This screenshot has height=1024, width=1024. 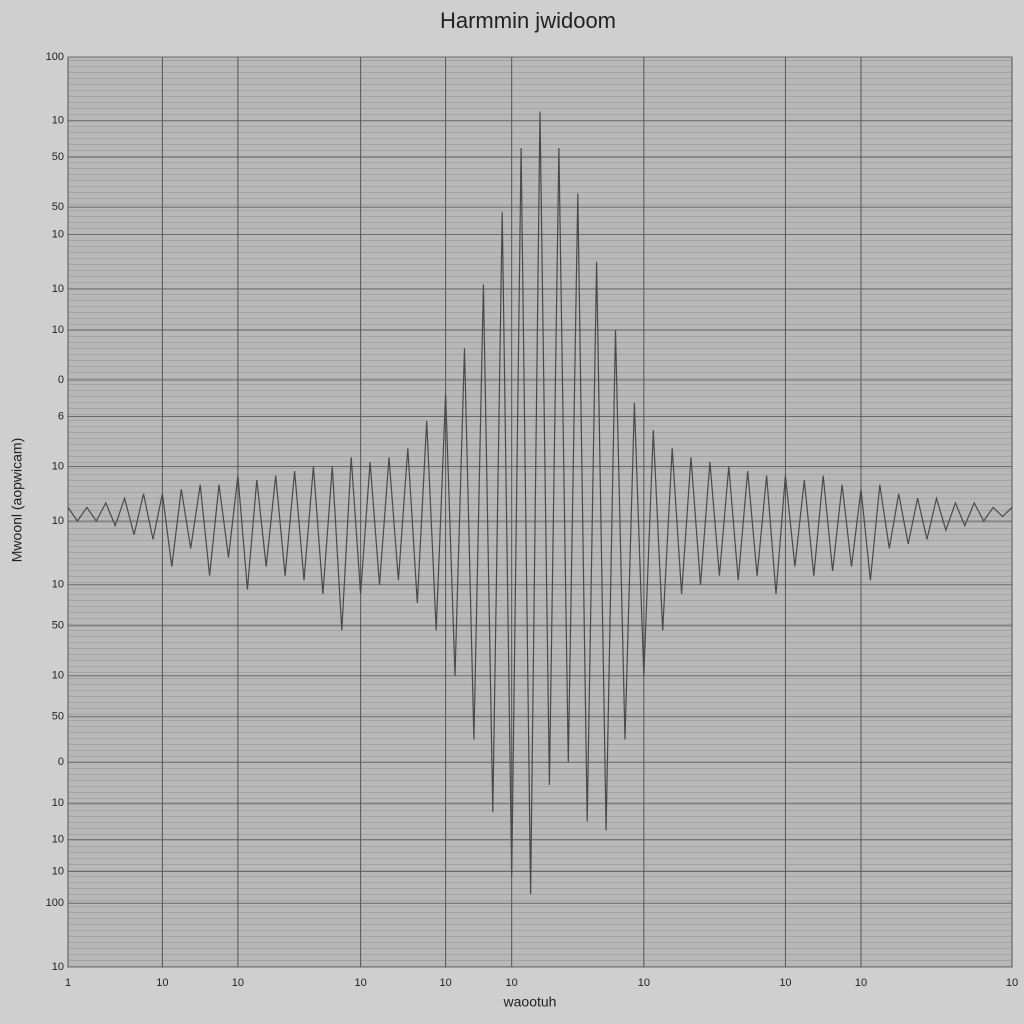 What do you see at coordinates (528, 20) in the screenshot?
I see `chart-title: Harmmin jwidoom` at bounding box center [528, 20].